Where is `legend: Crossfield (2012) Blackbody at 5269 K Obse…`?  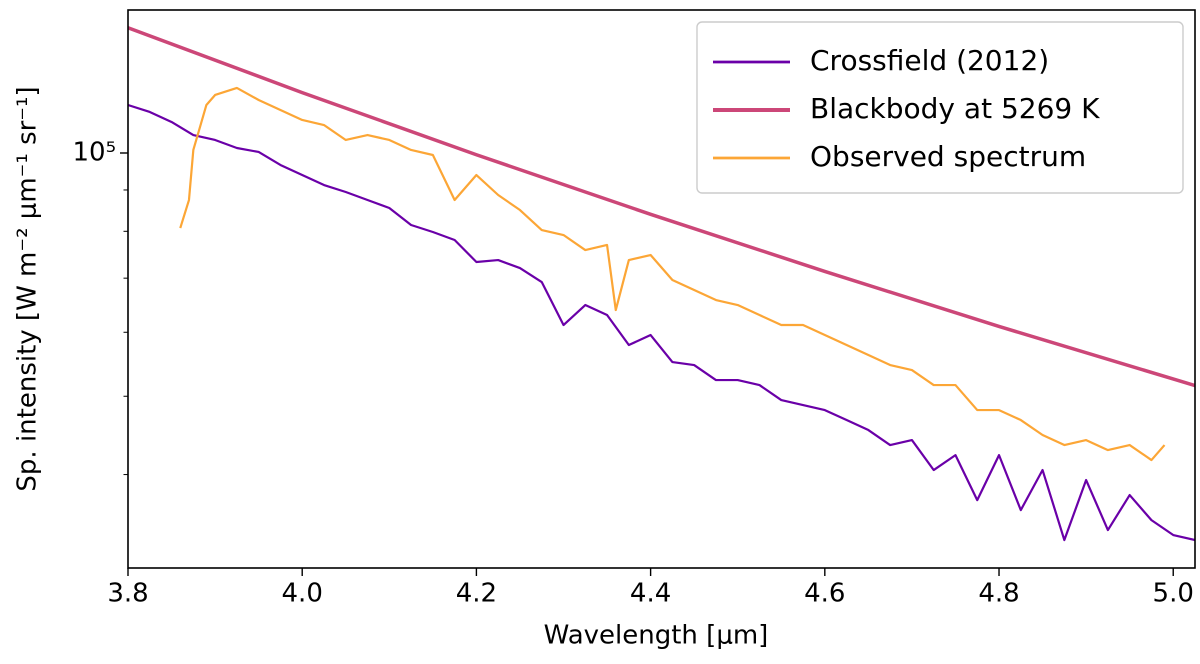 legend: Crossfield (2012) Blackbody at 5269 K Obse… is located at coordinates (940, 107).